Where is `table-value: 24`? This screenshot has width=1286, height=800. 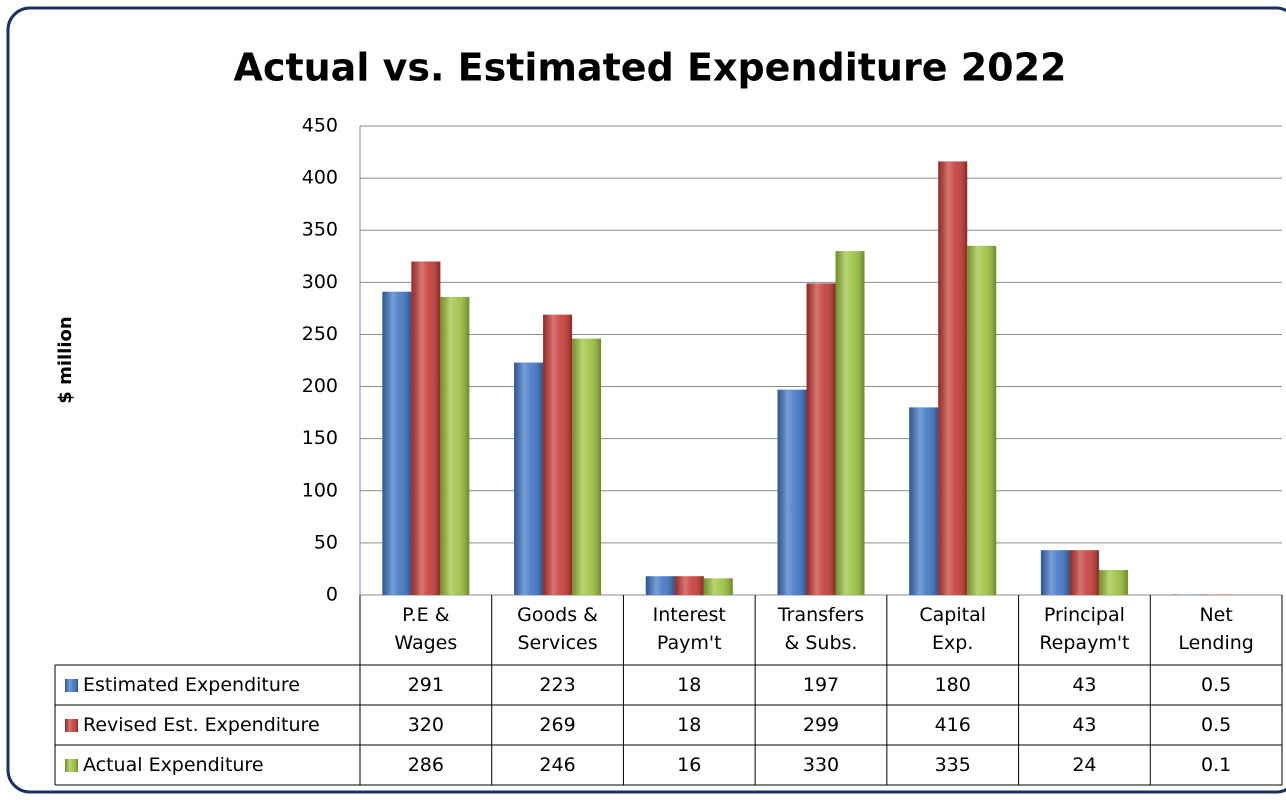 table-value: 24 is located at coordinates (1084, 765).